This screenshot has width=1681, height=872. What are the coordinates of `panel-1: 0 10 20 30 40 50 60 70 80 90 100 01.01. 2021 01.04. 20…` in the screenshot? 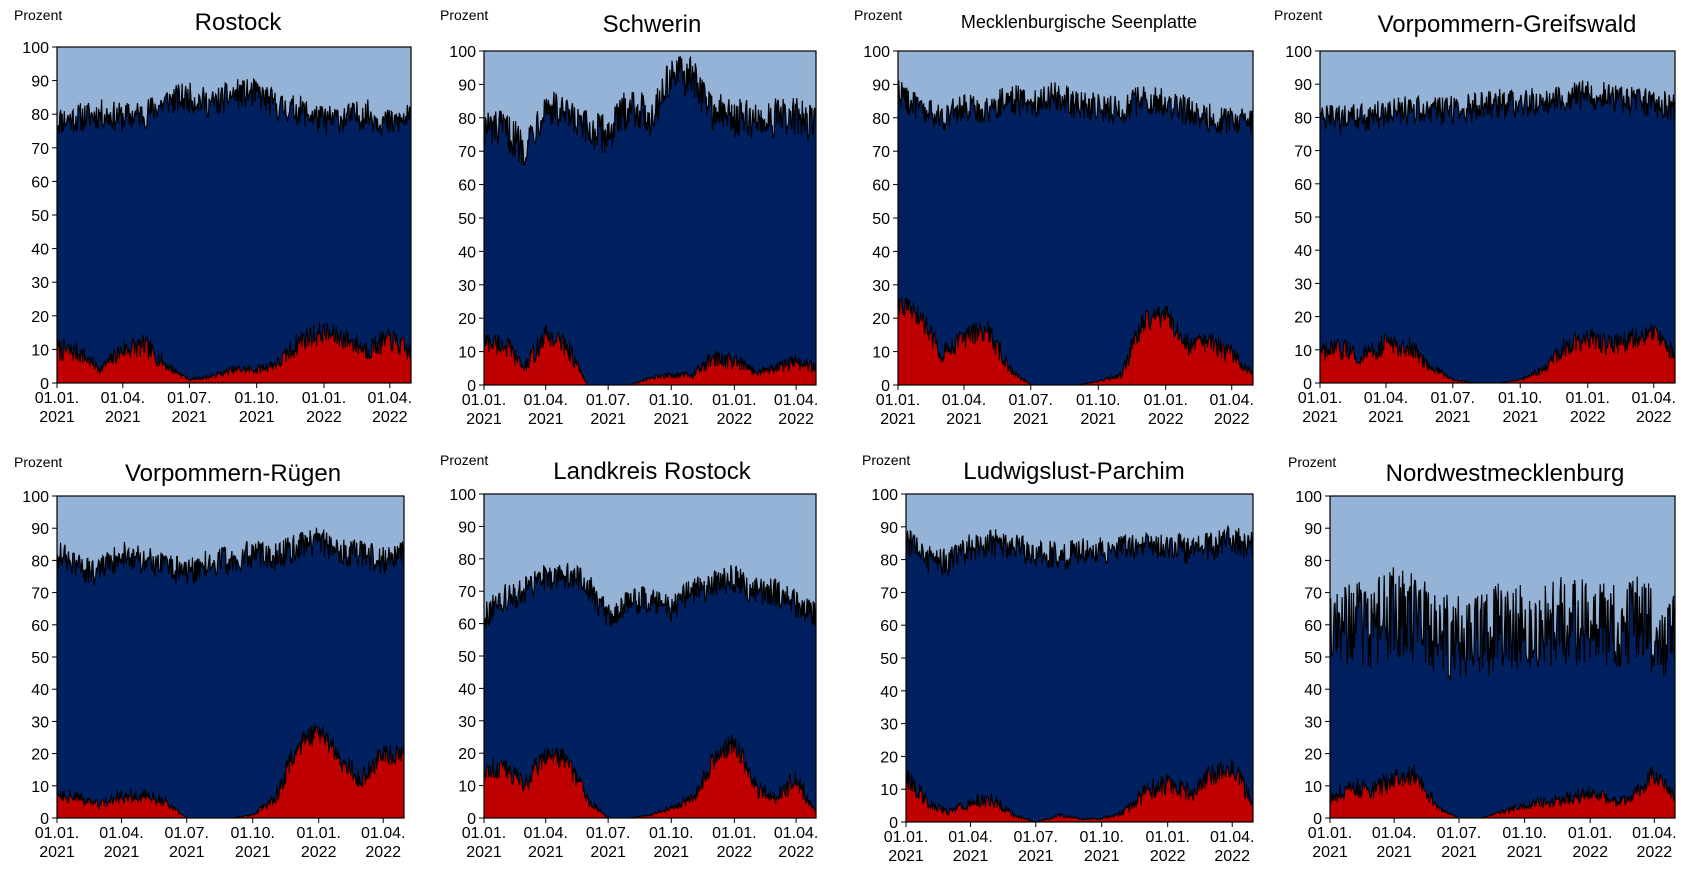 It's located at (213, 216).